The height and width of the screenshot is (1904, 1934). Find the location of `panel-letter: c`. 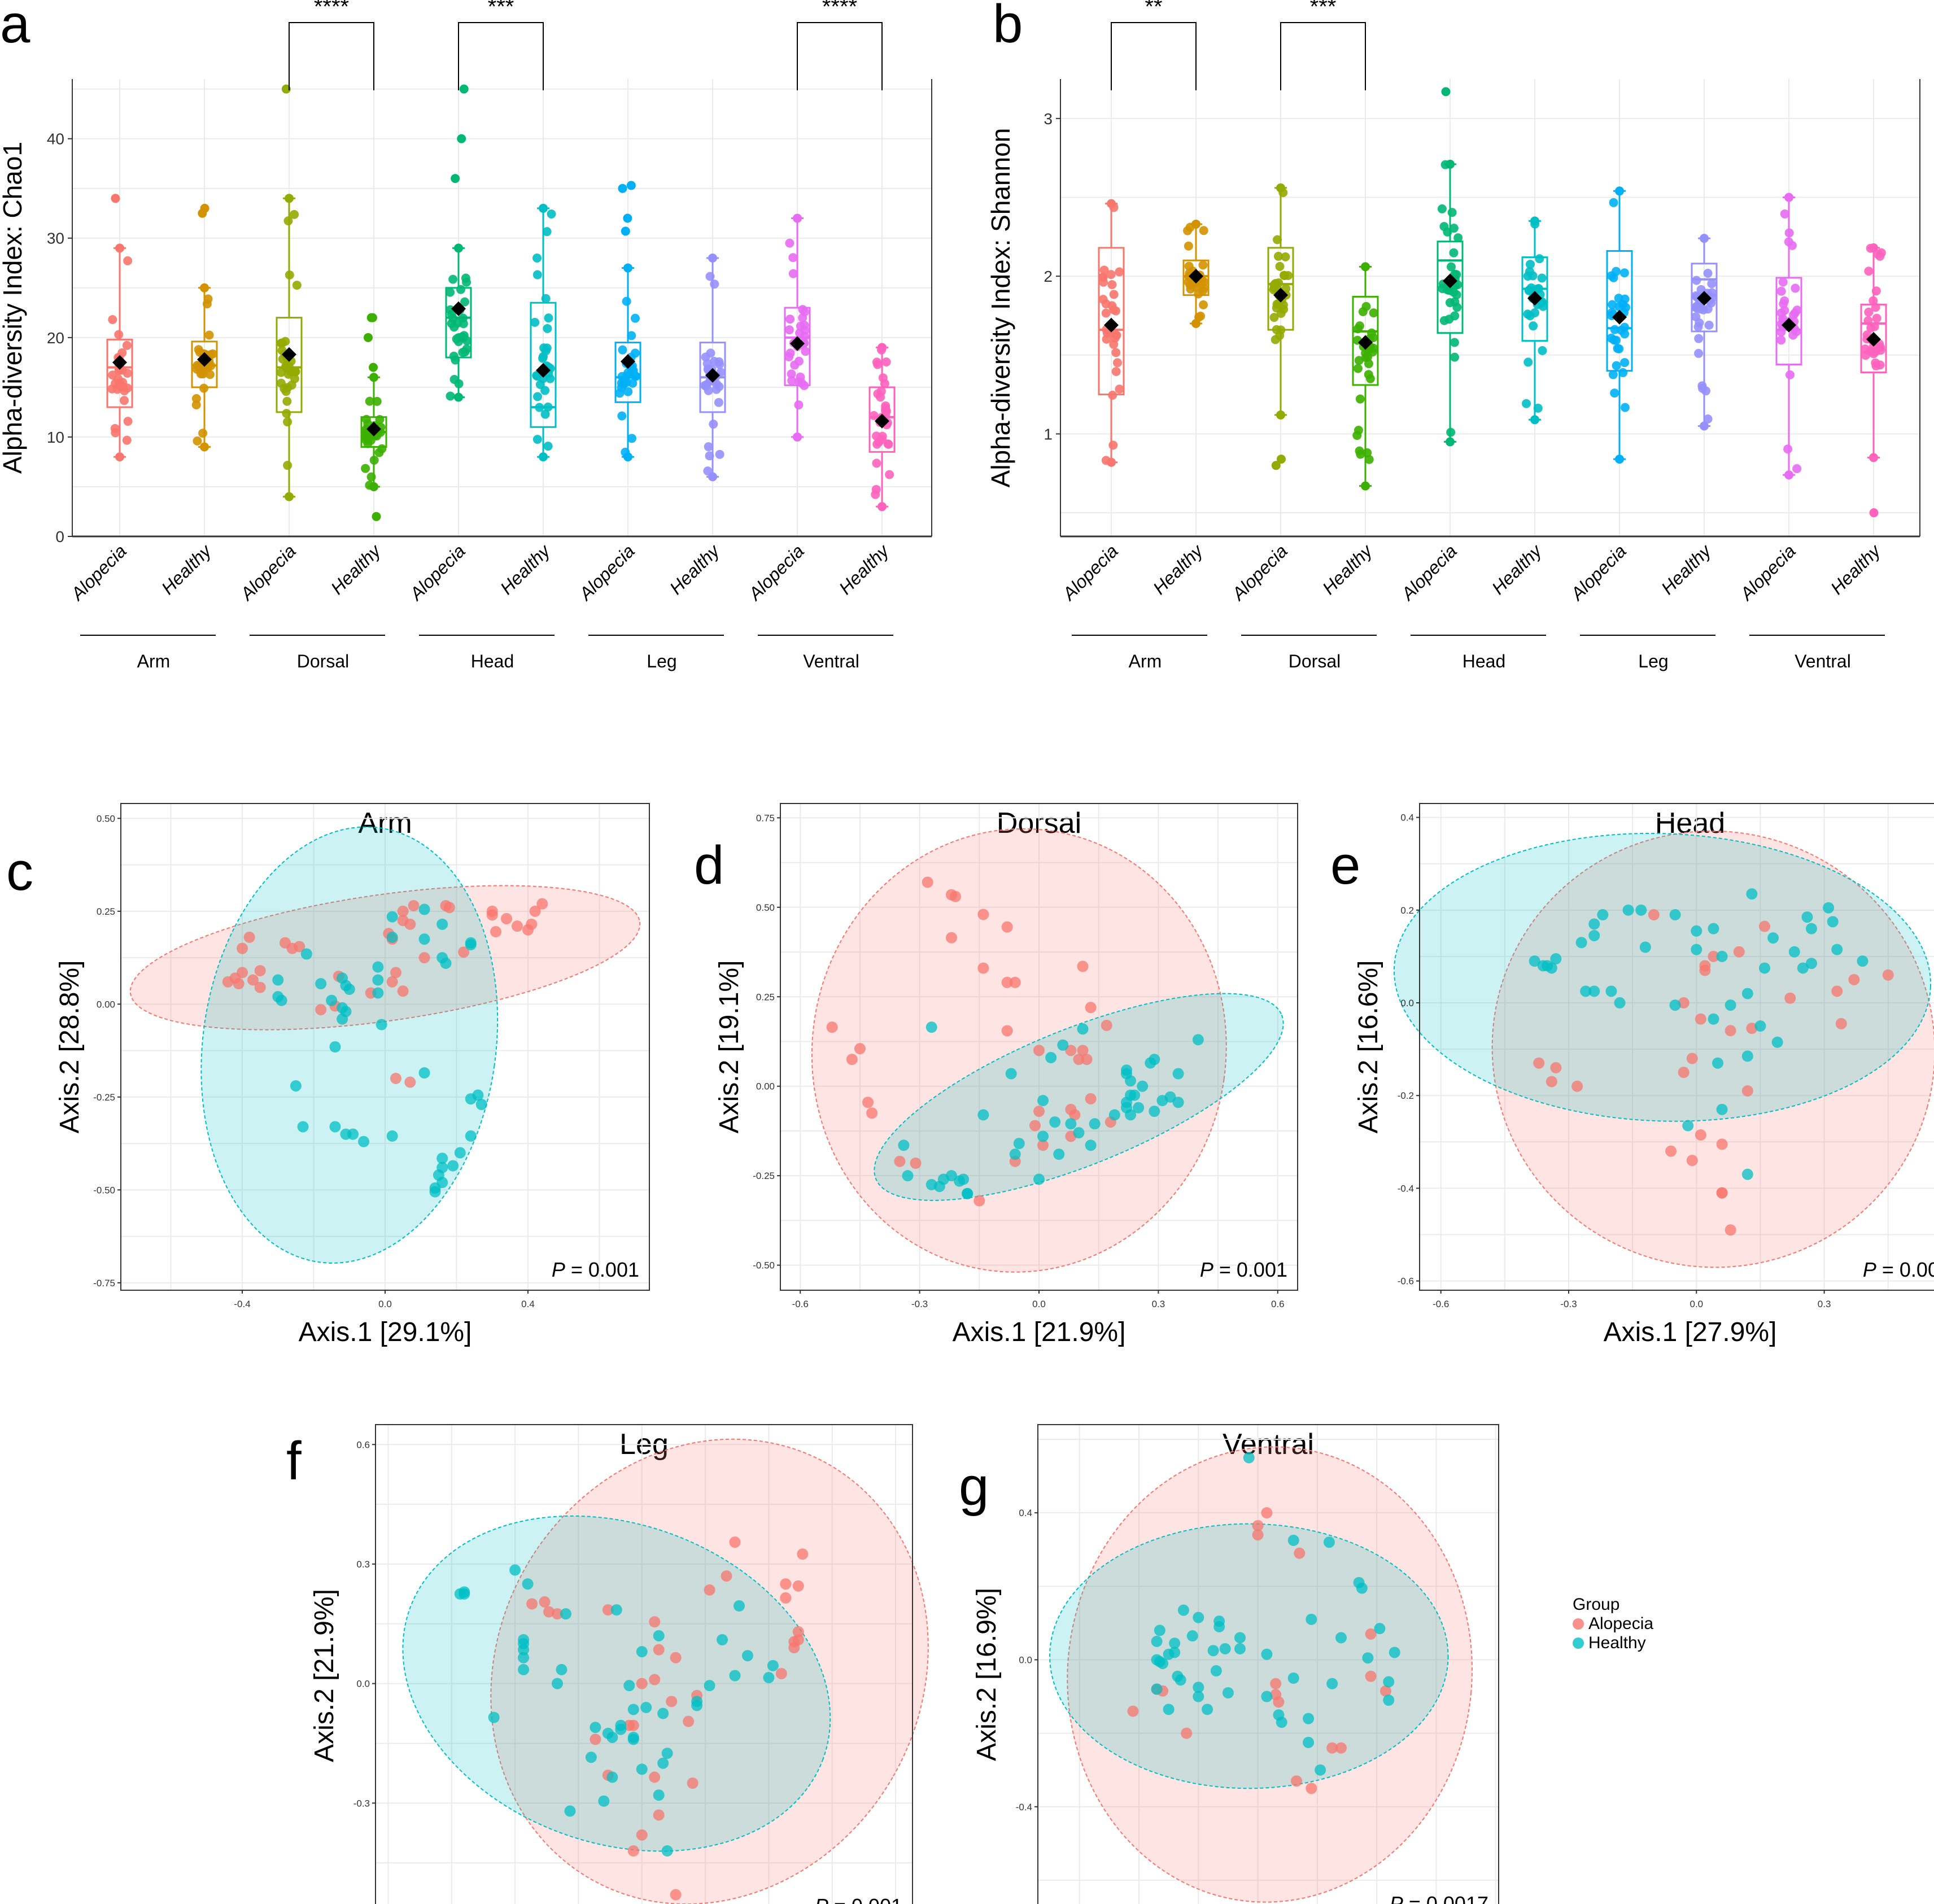

panel-letter: c is located at coordinates (19, 871).